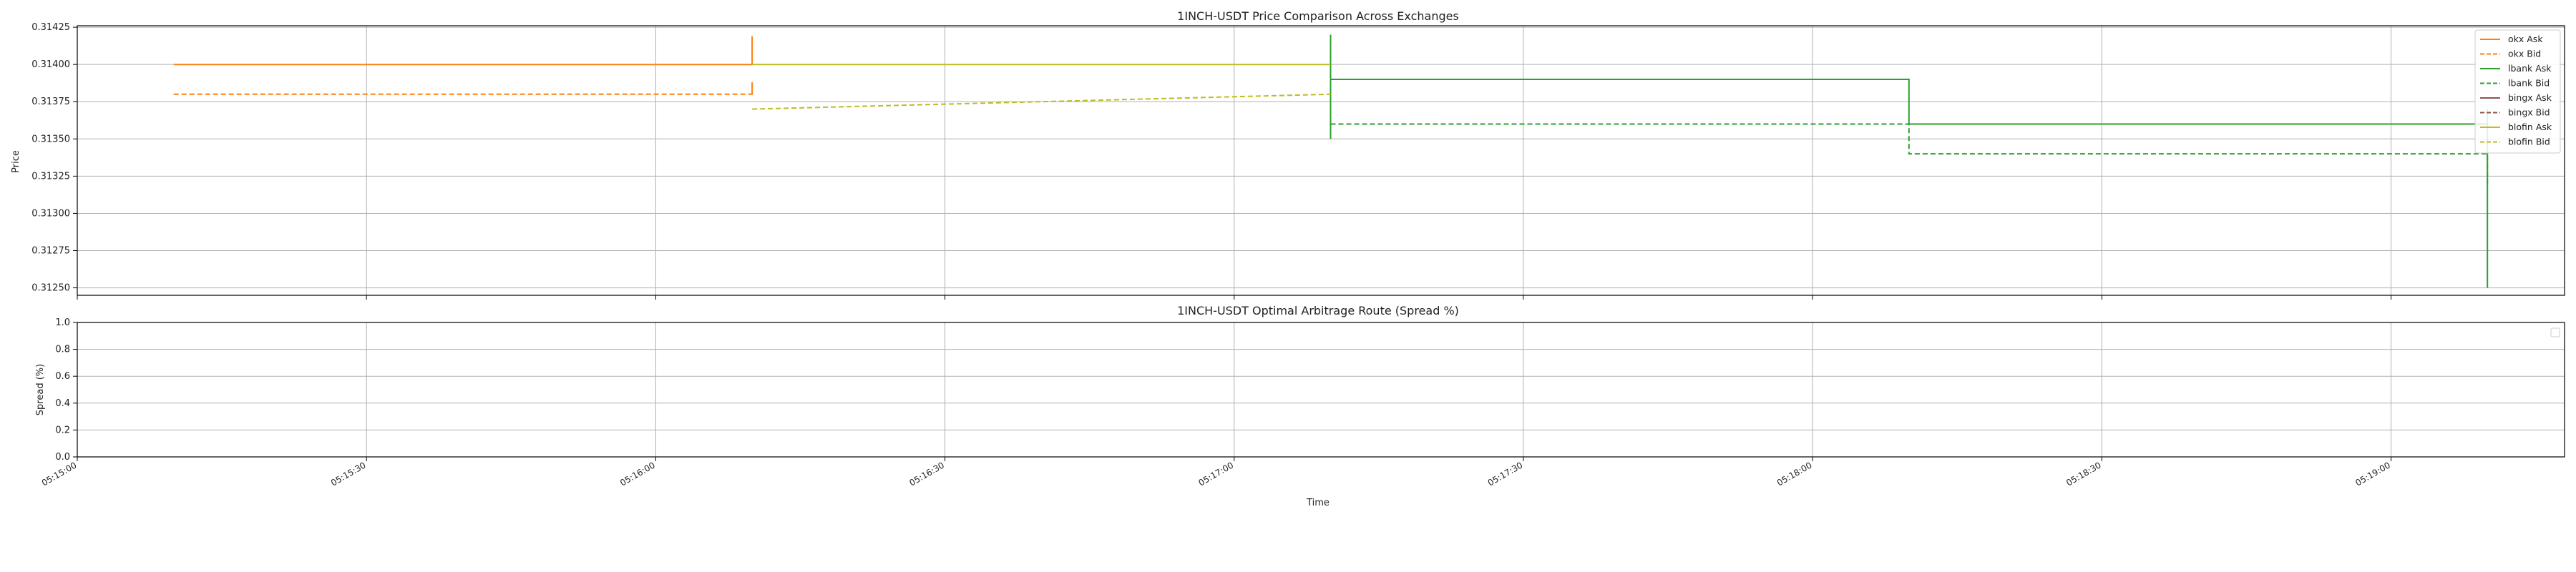  I want to click on series-okx-bid, so click(463, 88).